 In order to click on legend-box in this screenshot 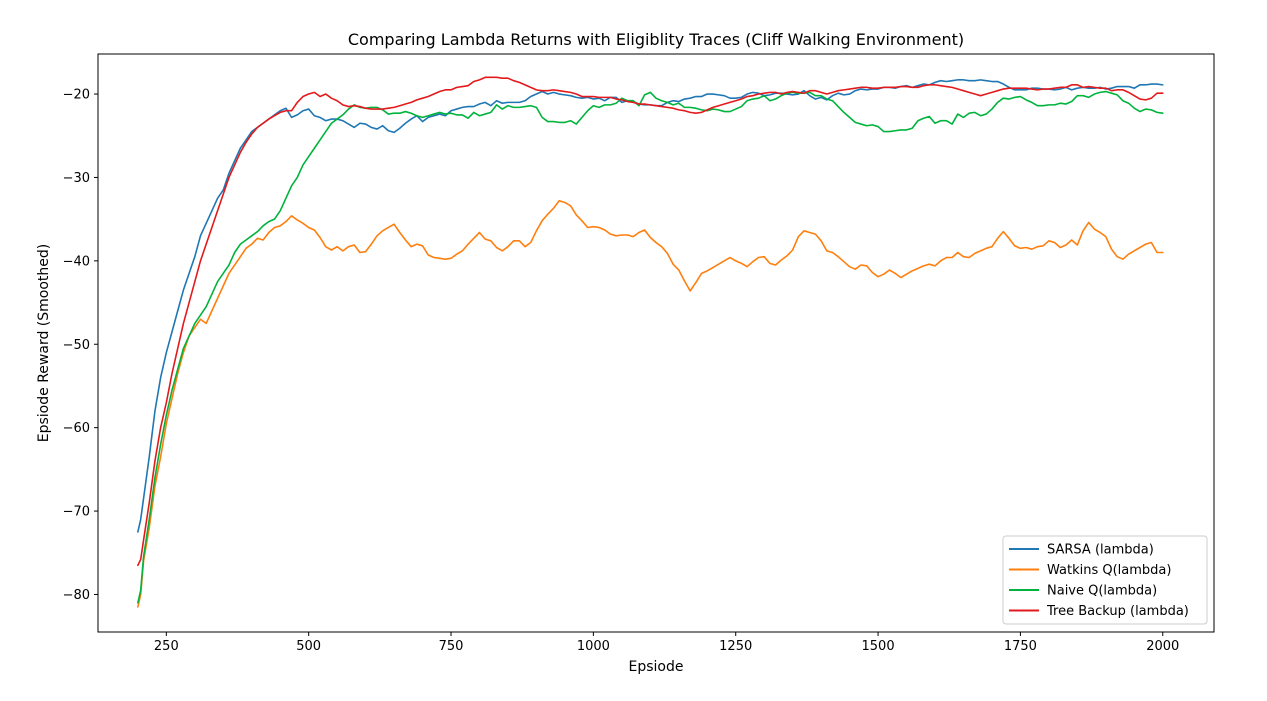, I will do `click(1105, 580)`.